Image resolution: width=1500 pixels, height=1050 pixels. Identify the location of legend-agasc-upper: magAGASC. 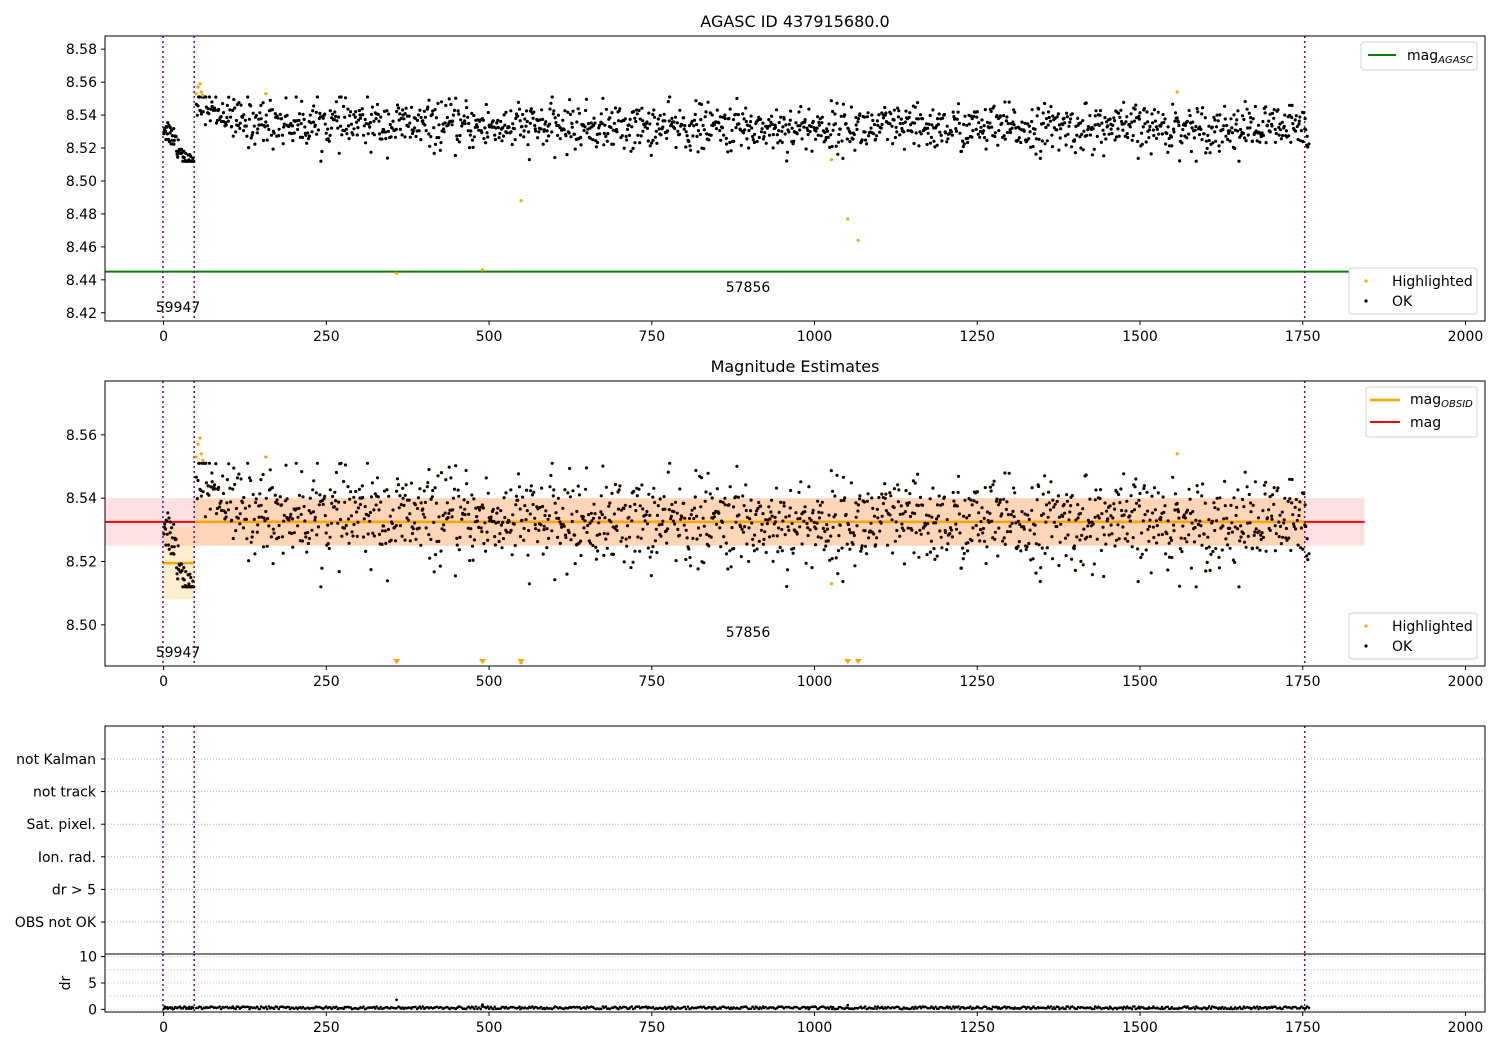
(1419, 56).